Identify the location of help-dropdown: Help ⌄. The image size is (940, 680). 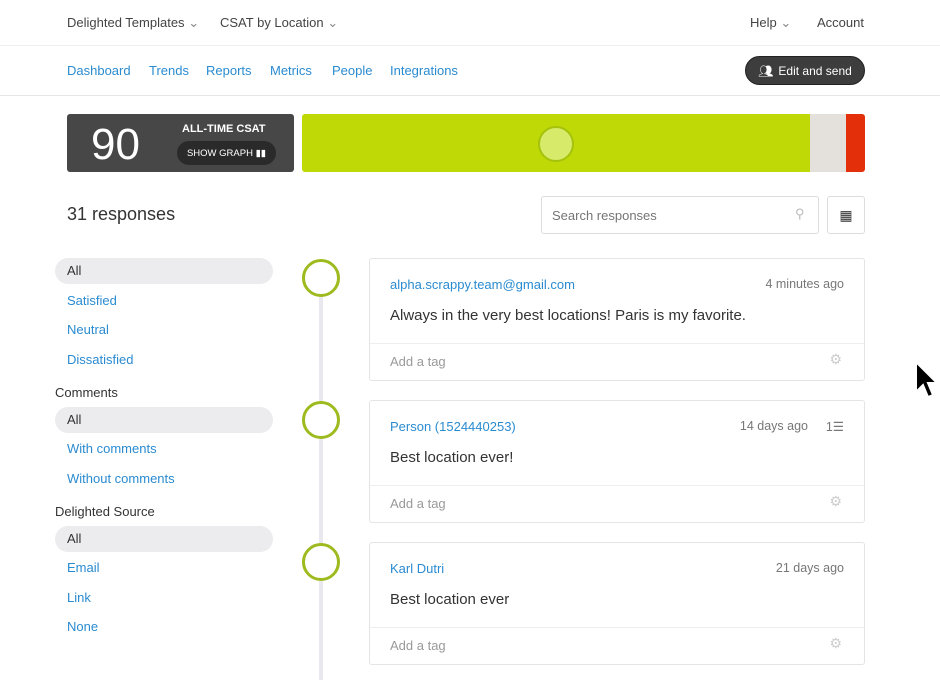
(771, 22).